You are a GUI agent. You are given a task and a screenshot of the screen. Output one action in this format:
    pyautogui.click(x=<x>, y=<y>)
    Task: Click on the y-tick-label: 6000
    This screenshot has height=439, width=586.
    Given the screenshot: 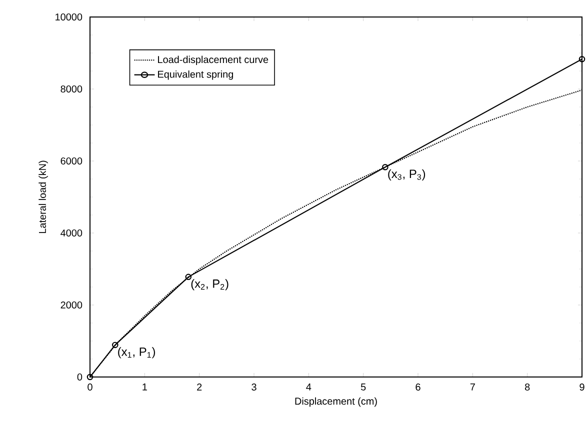 What is the action you would take?
    pyautogui.click(x=71, y=161)
    